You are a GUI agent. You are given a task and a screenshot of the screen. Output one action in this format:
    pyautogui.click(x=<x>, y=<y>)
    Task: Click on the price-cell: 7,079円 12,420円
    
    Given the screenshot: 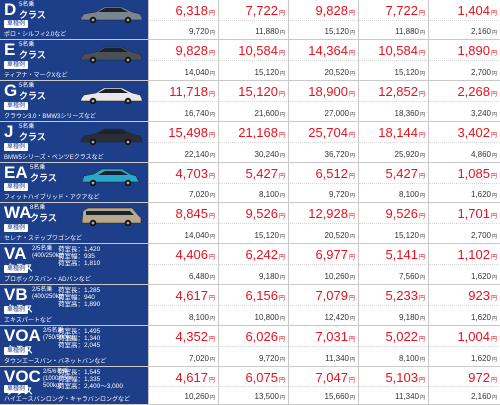 What is the action you would take?
    pyautogui.click(x=323, y=305)
    